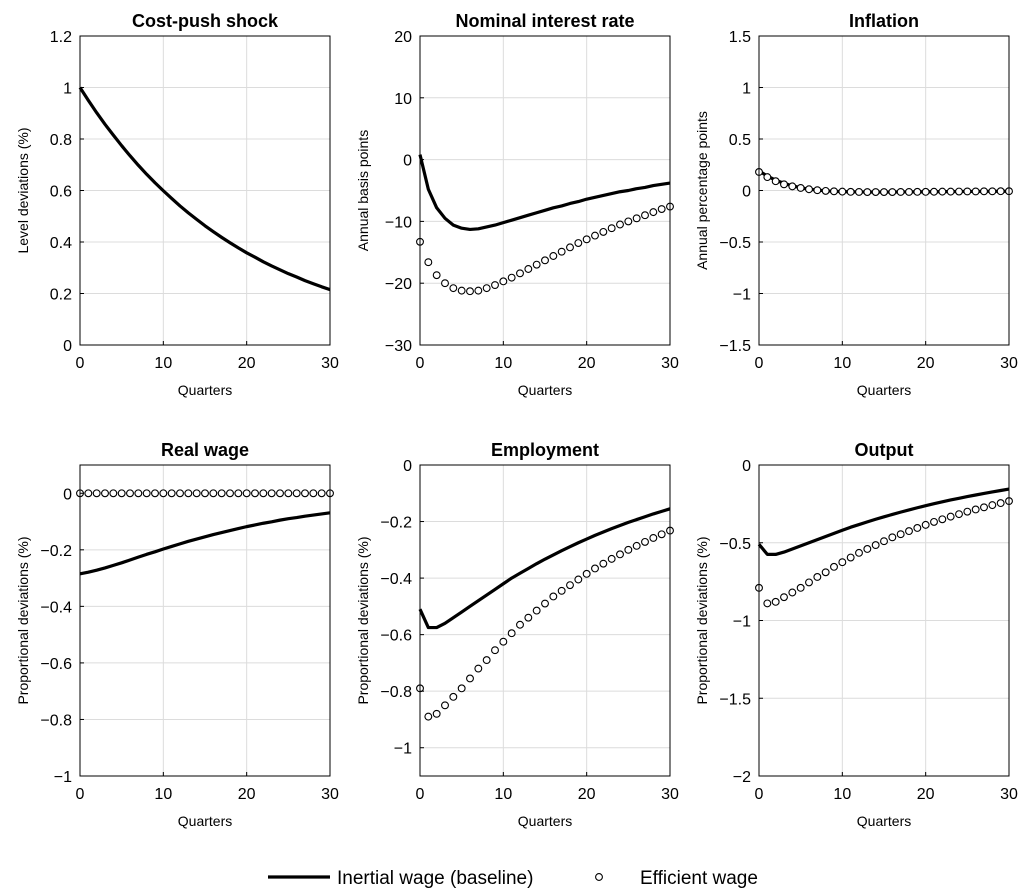 The image size is (1019, 888). I want to click on tick-label-y: 0.6, so click(61, 192).